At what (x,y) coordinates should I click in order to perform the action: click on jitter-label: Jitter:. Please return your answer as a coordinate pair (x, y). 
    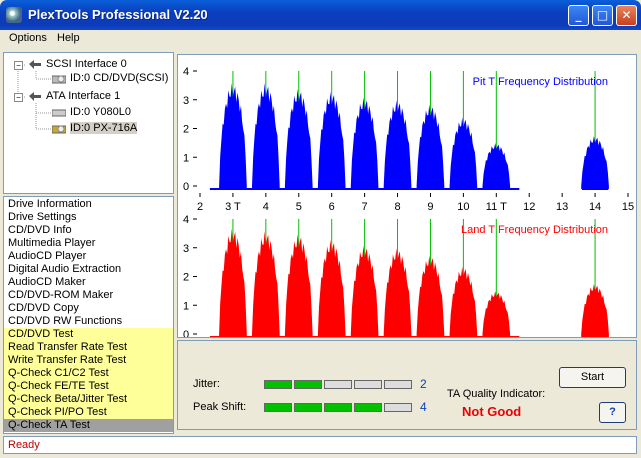
    Looking at the image, I should click on (206, 384).